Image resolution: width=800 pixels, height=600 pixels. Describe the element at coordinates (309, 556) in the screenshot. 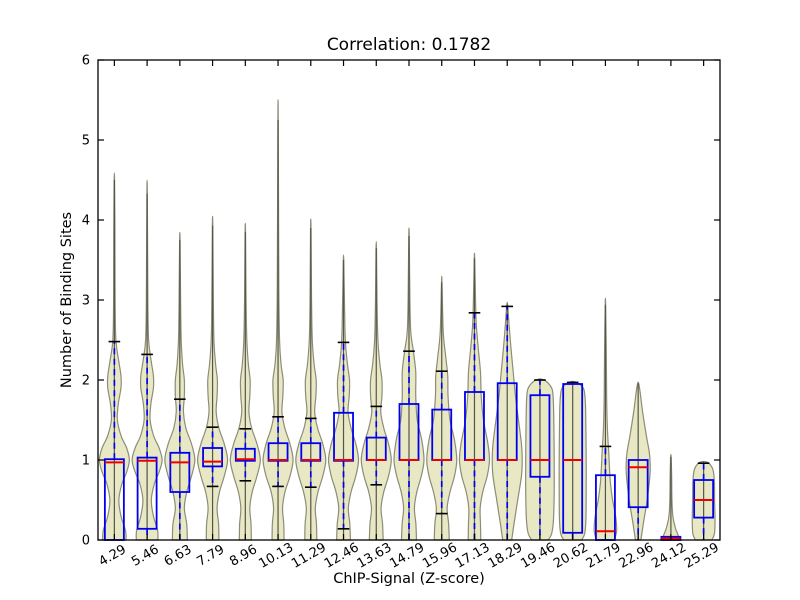

I see `x-tick-label: 11.29` at that location.